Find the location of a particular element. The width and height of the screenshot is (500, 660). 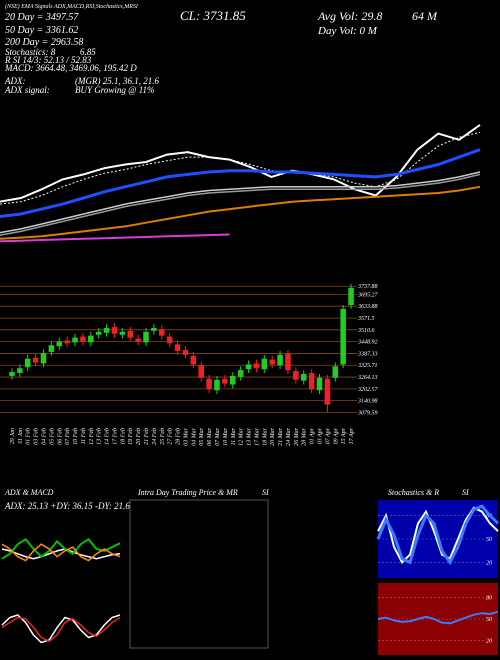

x-tick-label: 13 Mar is located at coordinates (250, 436).